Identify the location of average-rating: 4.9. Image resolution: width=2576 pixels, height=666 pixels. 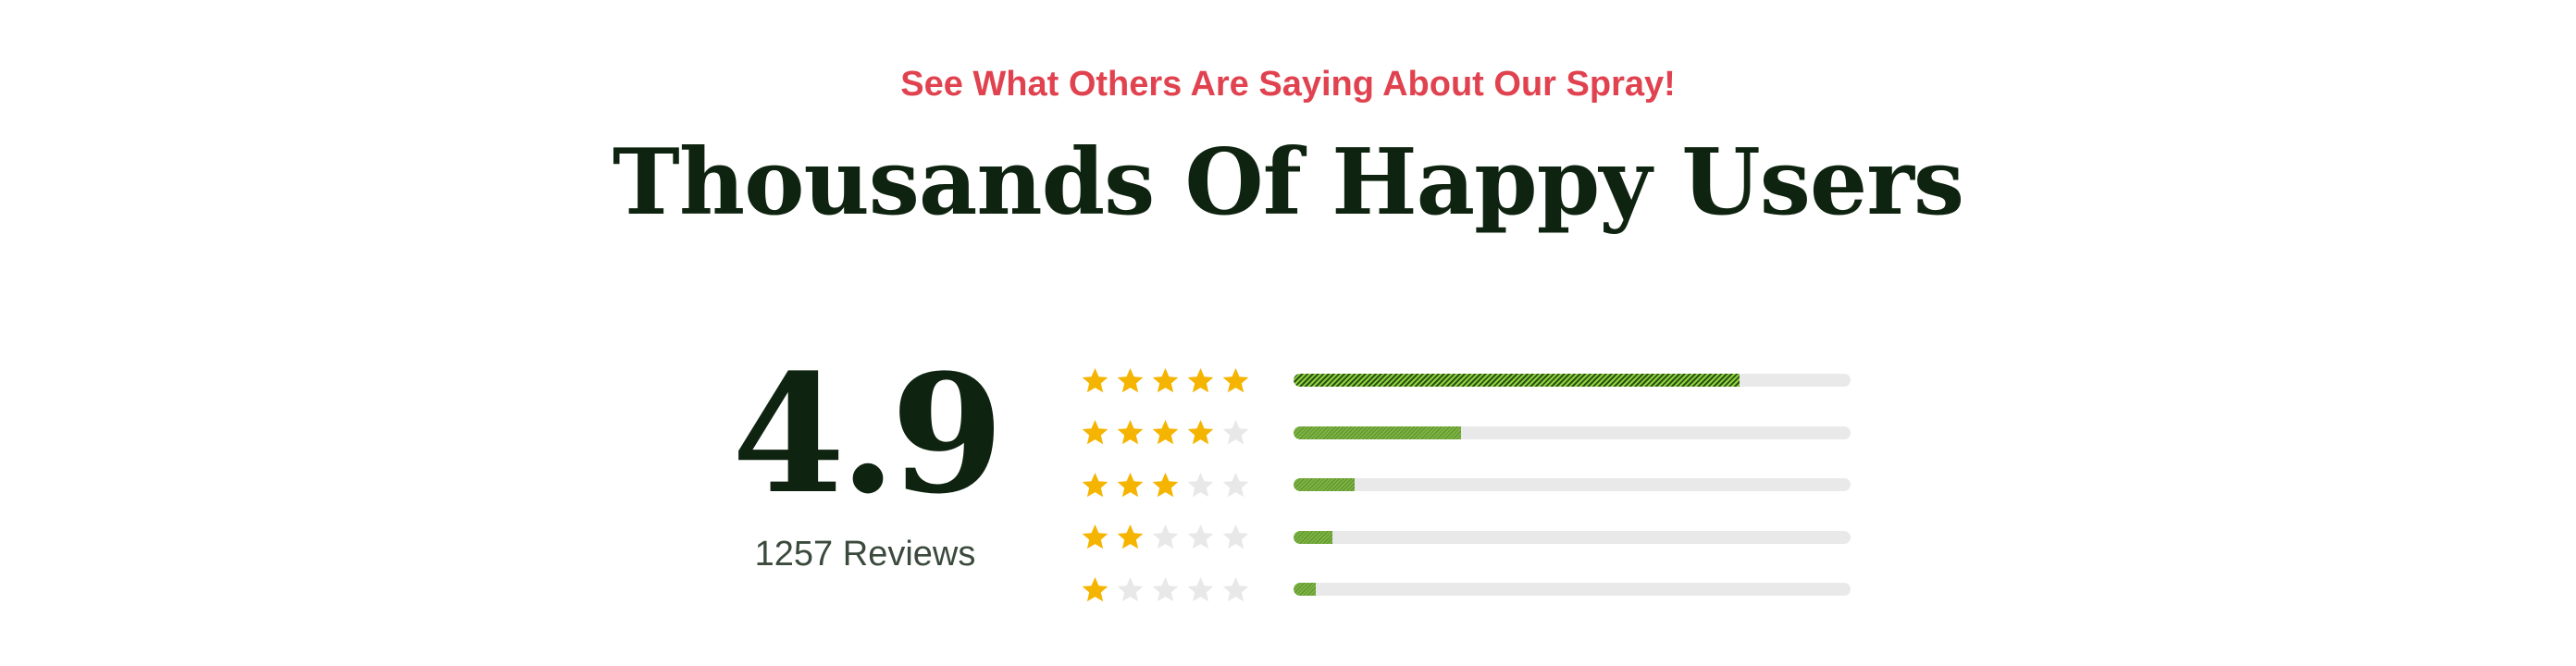
(868, 435).